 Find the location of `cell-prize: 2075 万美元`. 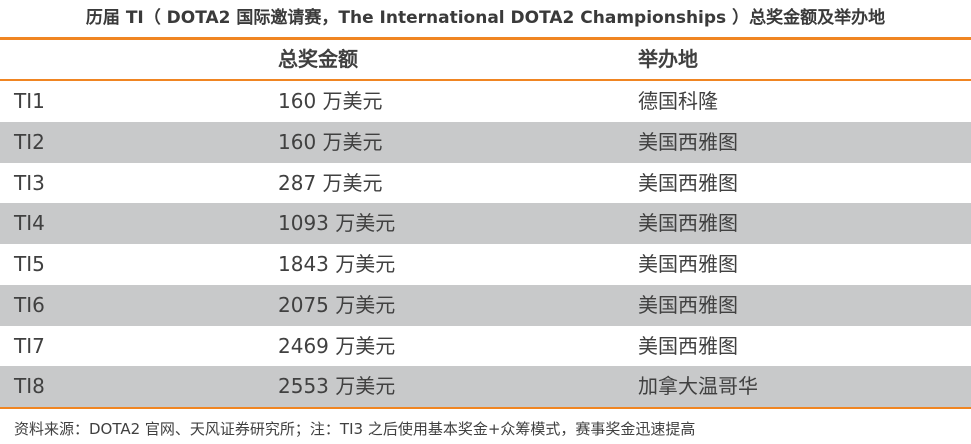

cell-prize: 2075 万美元 is located at coordinates (337, 304).